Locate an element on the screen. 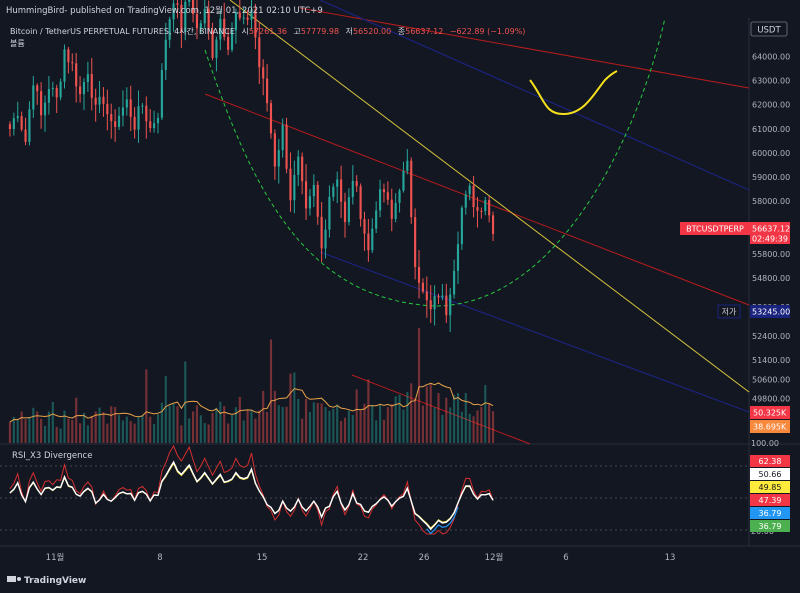  price-tick-label: 61000.00 is located at coordinates (771, 129).